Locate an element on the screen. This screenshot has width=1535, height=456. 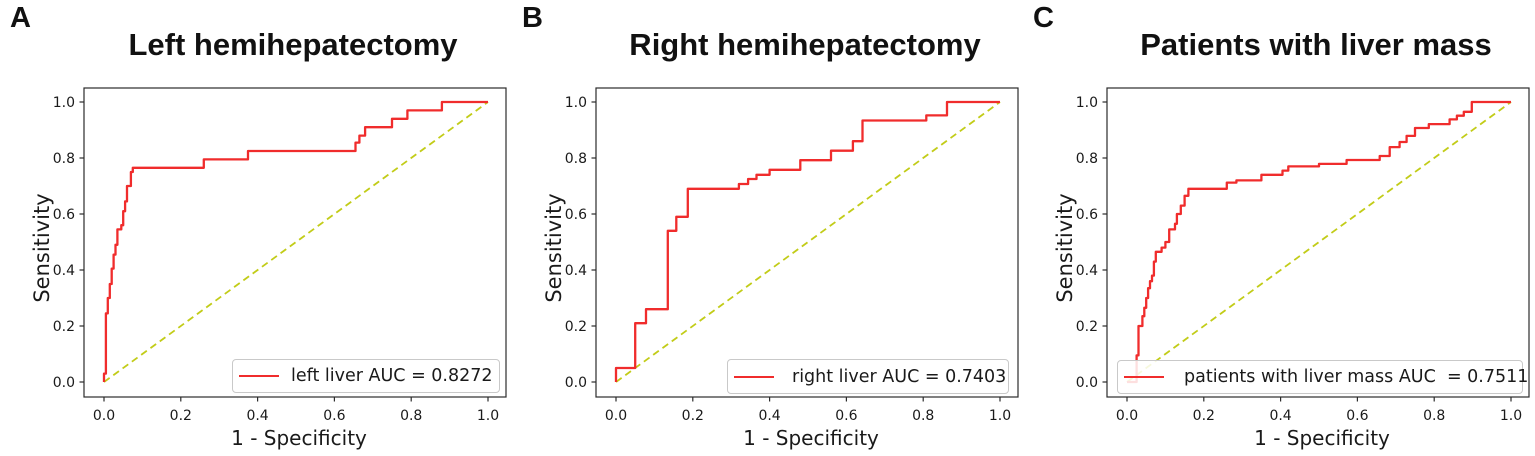
legend: left liver AUC = 0.8272 is located at coordinates (366, 376).